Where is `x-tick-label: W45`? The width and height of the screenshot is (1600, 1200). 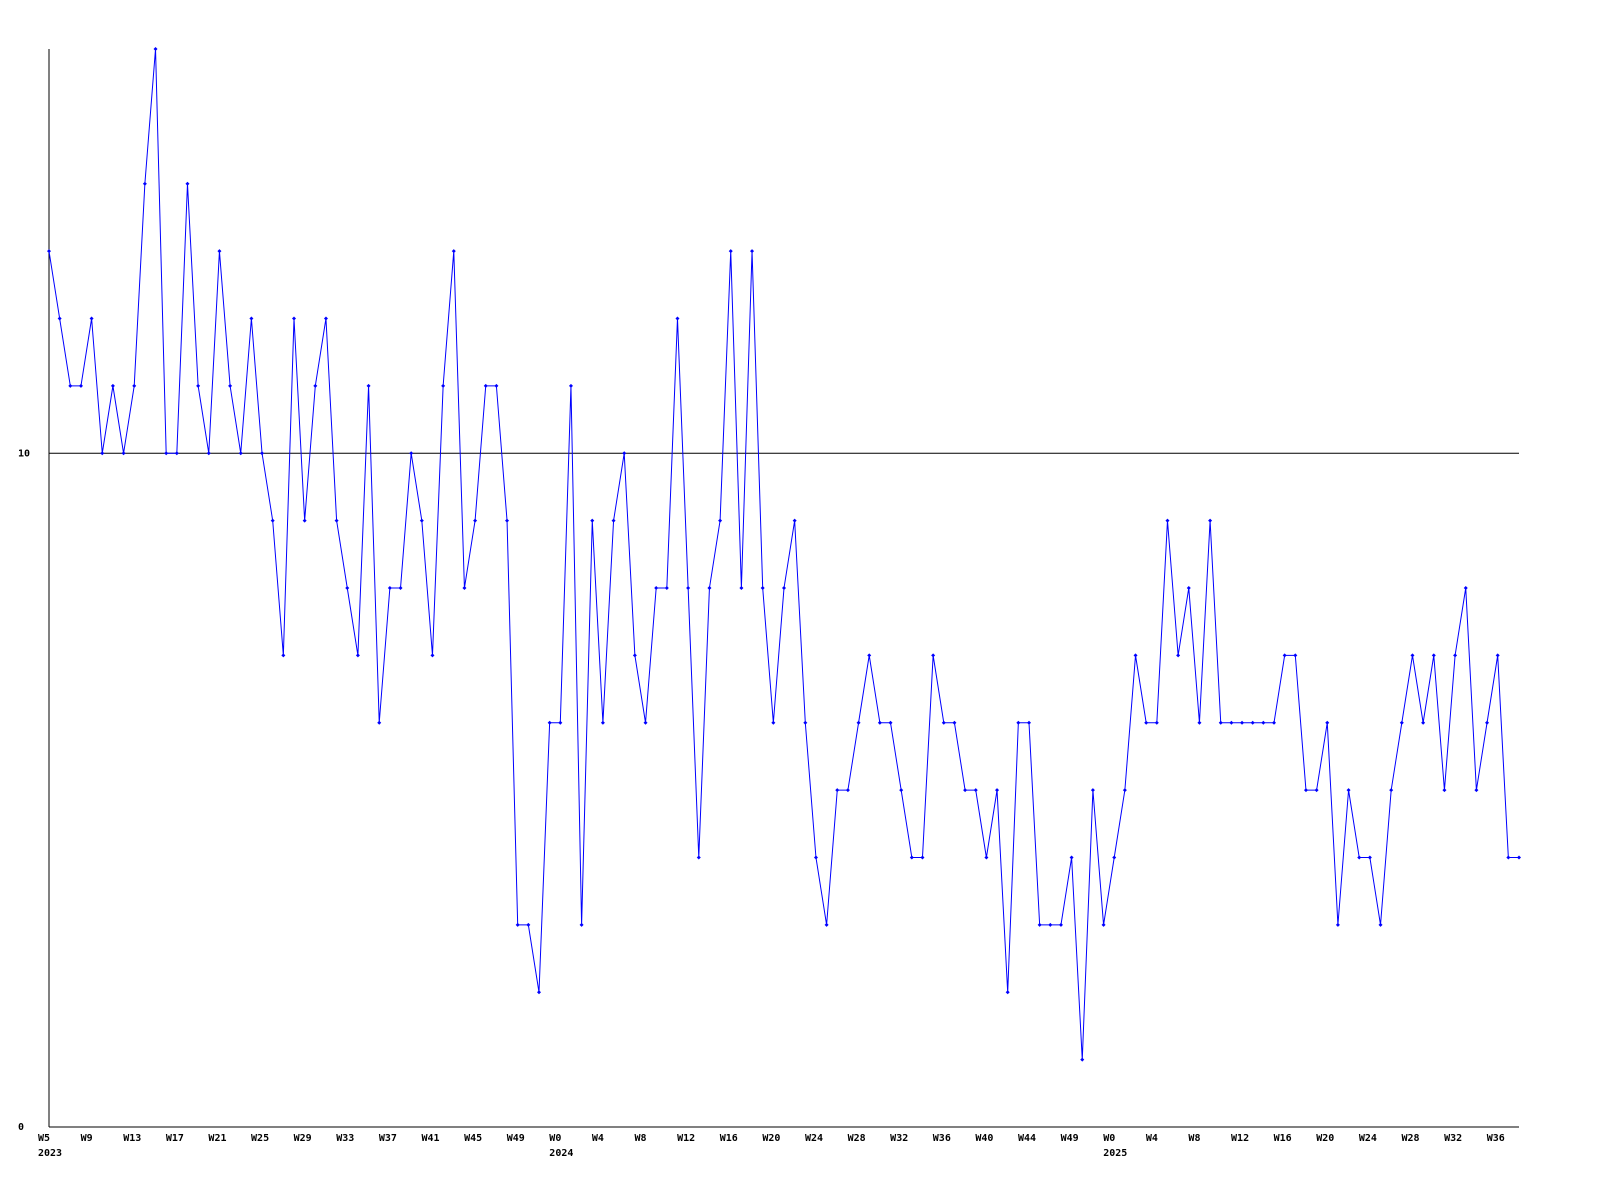 x-tick-label: W45 is located at coordinates (473, 1138).